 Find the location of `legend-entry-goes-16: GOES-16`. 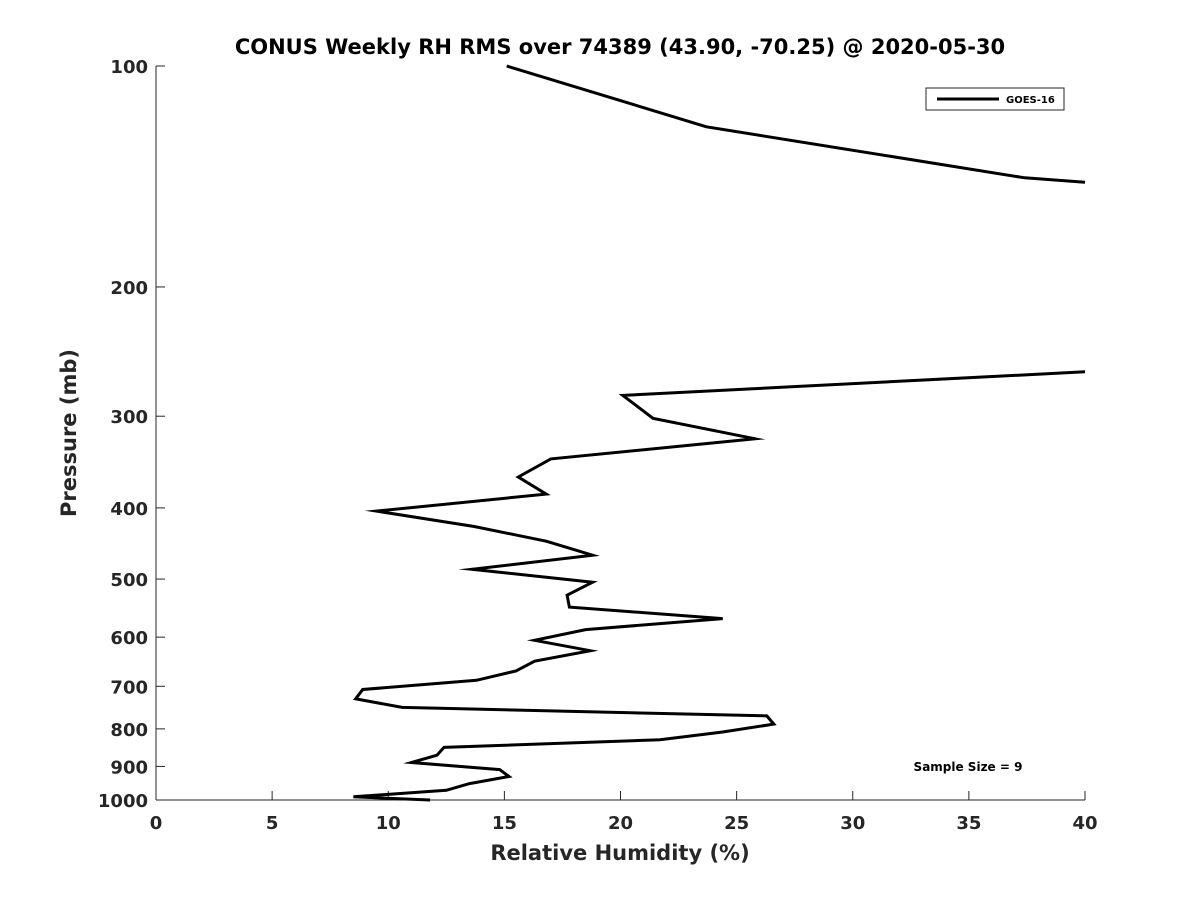

legend-entry-goes-16: GOES-16 is located at coordinates (1030, 100).